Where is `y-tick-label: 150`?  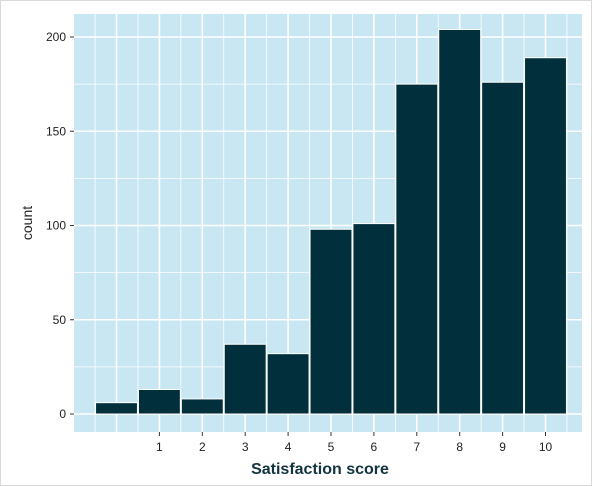
y-tick-label: 150 is located at coordinates (56, 131).